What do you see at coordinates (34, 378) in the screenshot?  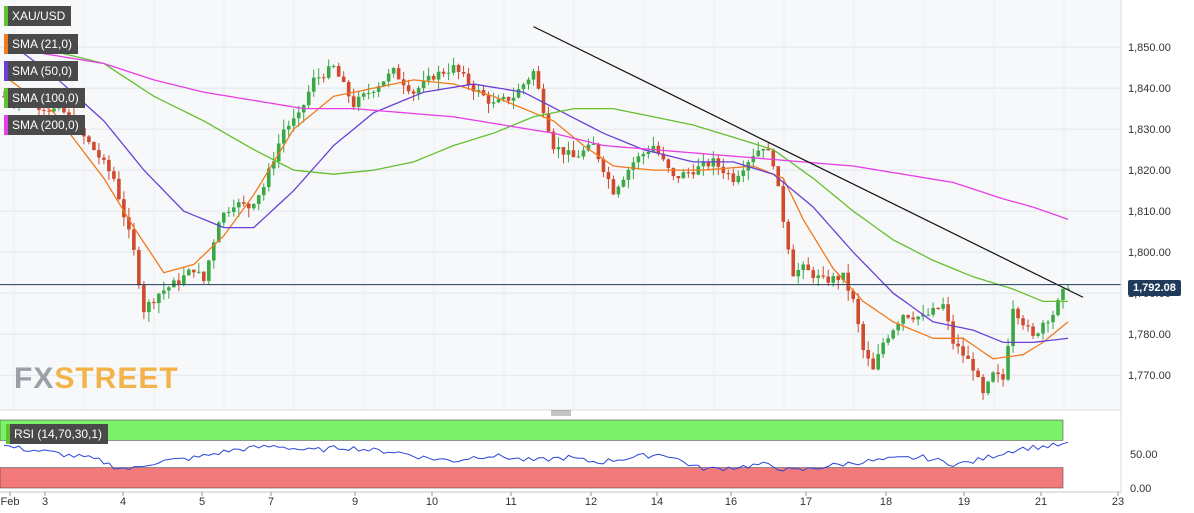 I see `logo-part-fx: FX` at bounding box center [34, 378].